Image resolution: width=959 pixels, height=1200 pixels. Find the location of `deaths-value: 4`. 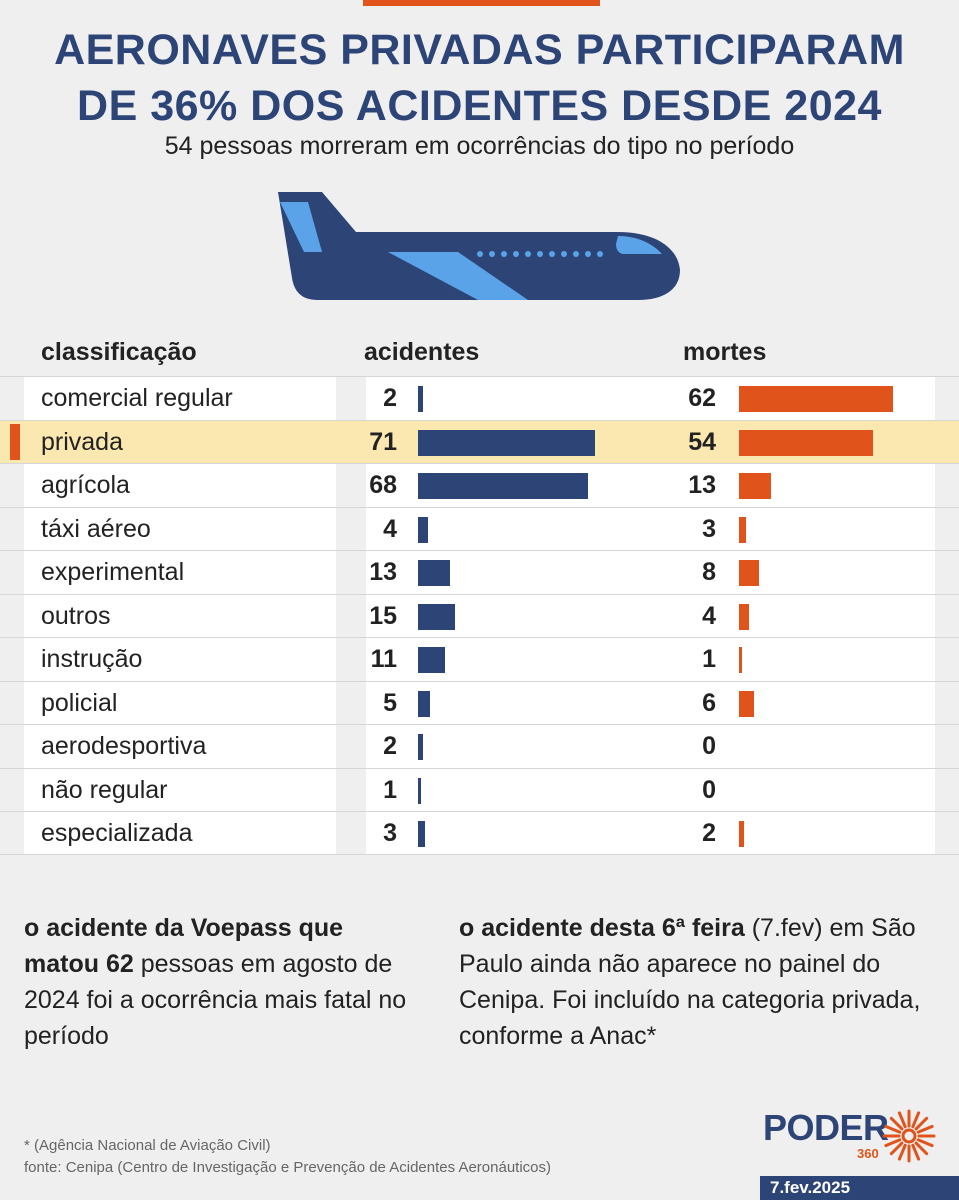

deaths-value: 4 is located at coordinates (709, 615).